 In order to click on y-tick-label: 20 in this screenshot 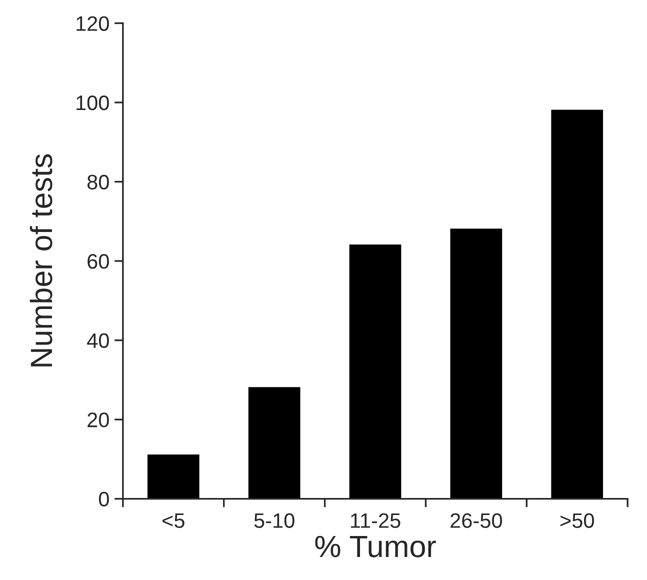, I will do `click(98, 420)`.